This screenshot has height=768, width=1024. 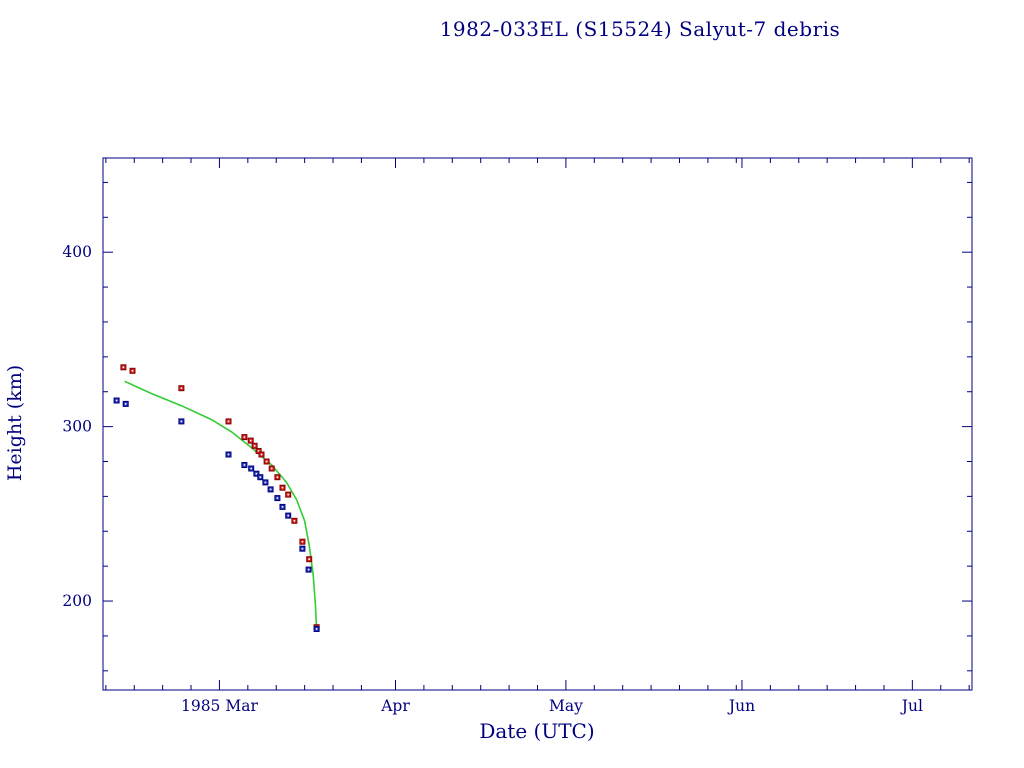 What do you see at coordinates (77, 601) in the screenshot?
I see `y-tick-label: 200` at bounding box center [77, 601].